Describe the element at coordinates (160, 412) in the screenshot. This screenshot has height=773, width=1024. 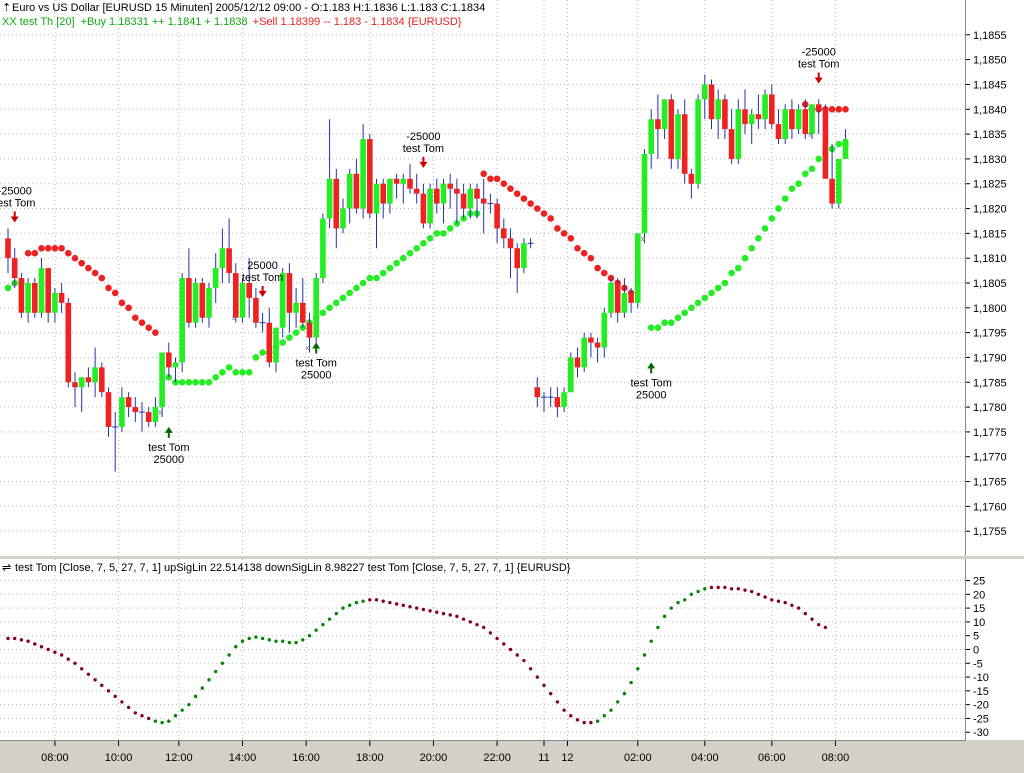
I see `entry-mark: »` at that location.